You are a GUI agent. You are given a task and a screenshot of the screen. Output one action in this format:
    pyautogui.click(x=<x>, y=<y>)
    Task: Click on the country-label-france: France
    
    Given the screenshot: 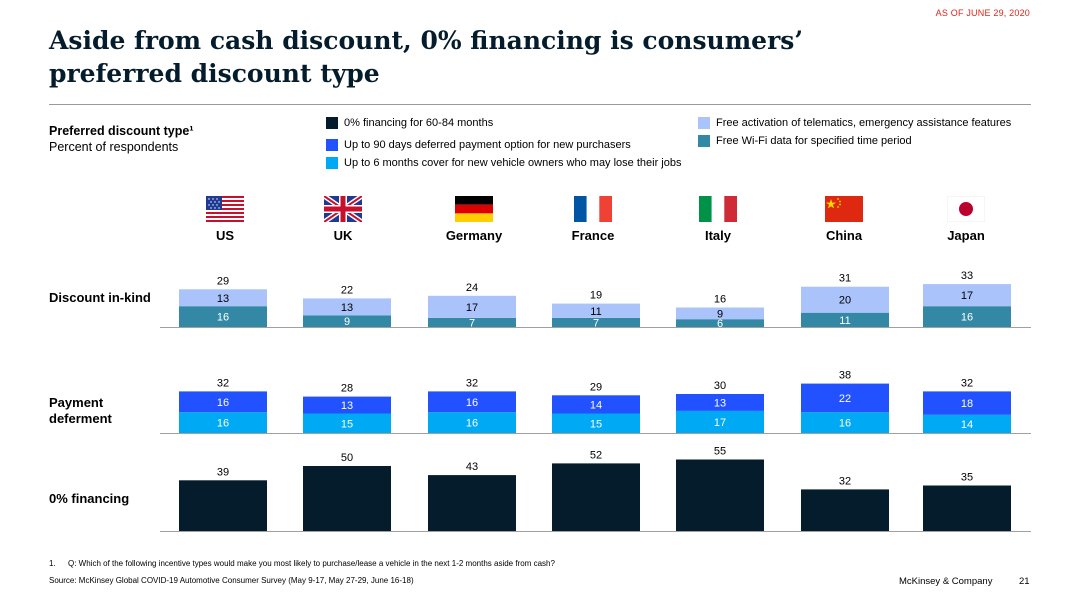 What is the action you would take?
    pyautogui.click(x=593, y=235)
    